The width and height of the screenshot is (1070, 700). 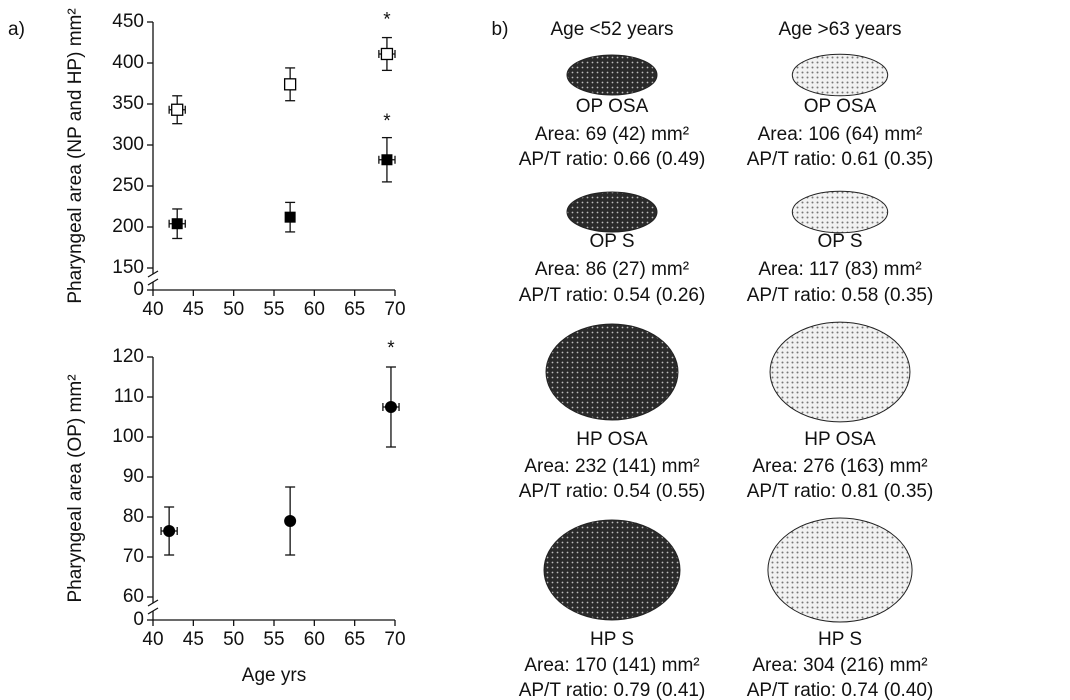 I want to click on item-ratio: AP/T ratio: 0.66 (0.49), so click(x=612, y=159).